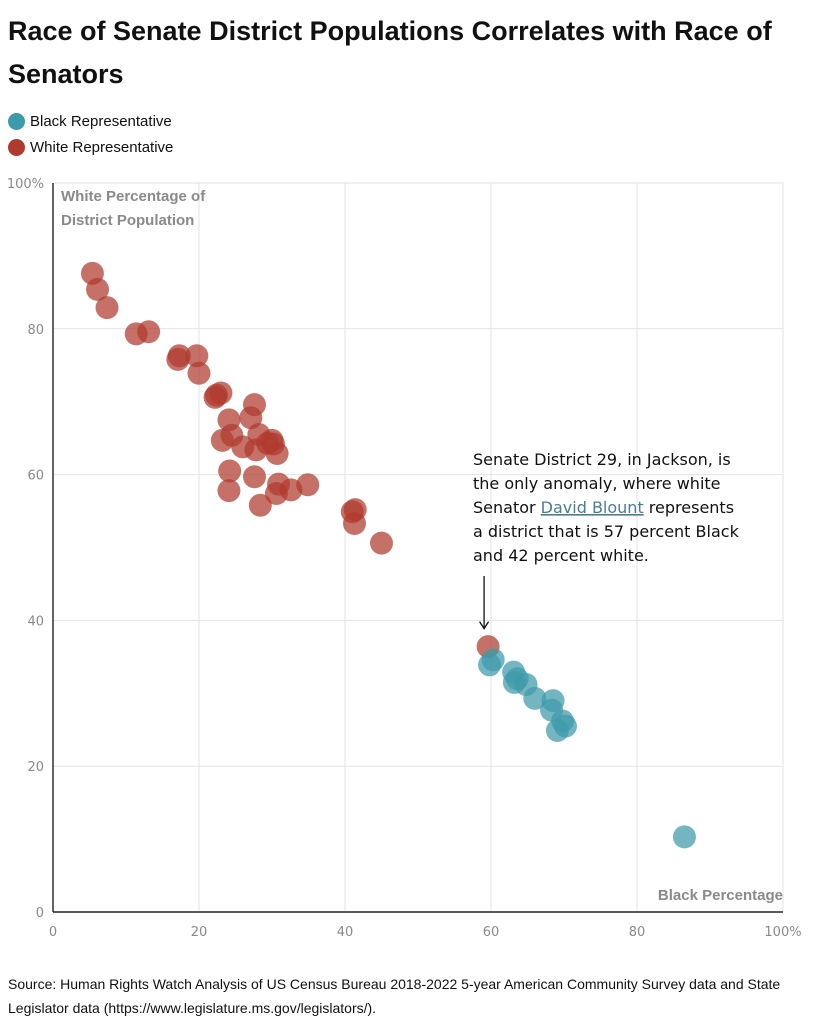 The image size is (814, 1024). What do you see at coordinates (101, 121) in the screenshot?
I see `legend-label-black: Black Representative` at bounding box center [101, 121].